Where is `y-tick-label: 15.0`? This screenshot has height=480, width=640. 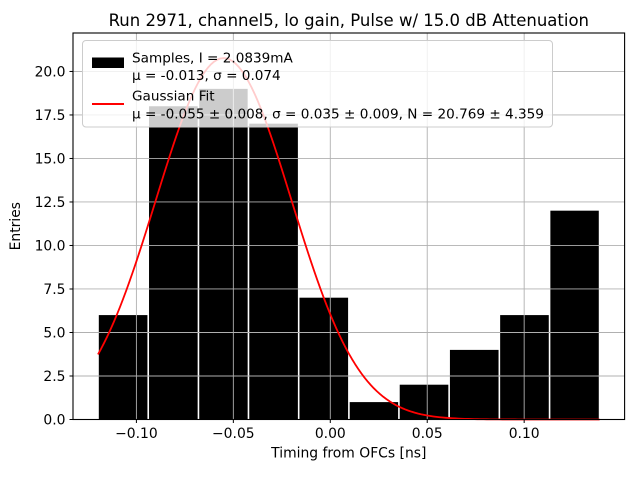 y-tick-label: 15.0 is located at coordinates (50, 159).